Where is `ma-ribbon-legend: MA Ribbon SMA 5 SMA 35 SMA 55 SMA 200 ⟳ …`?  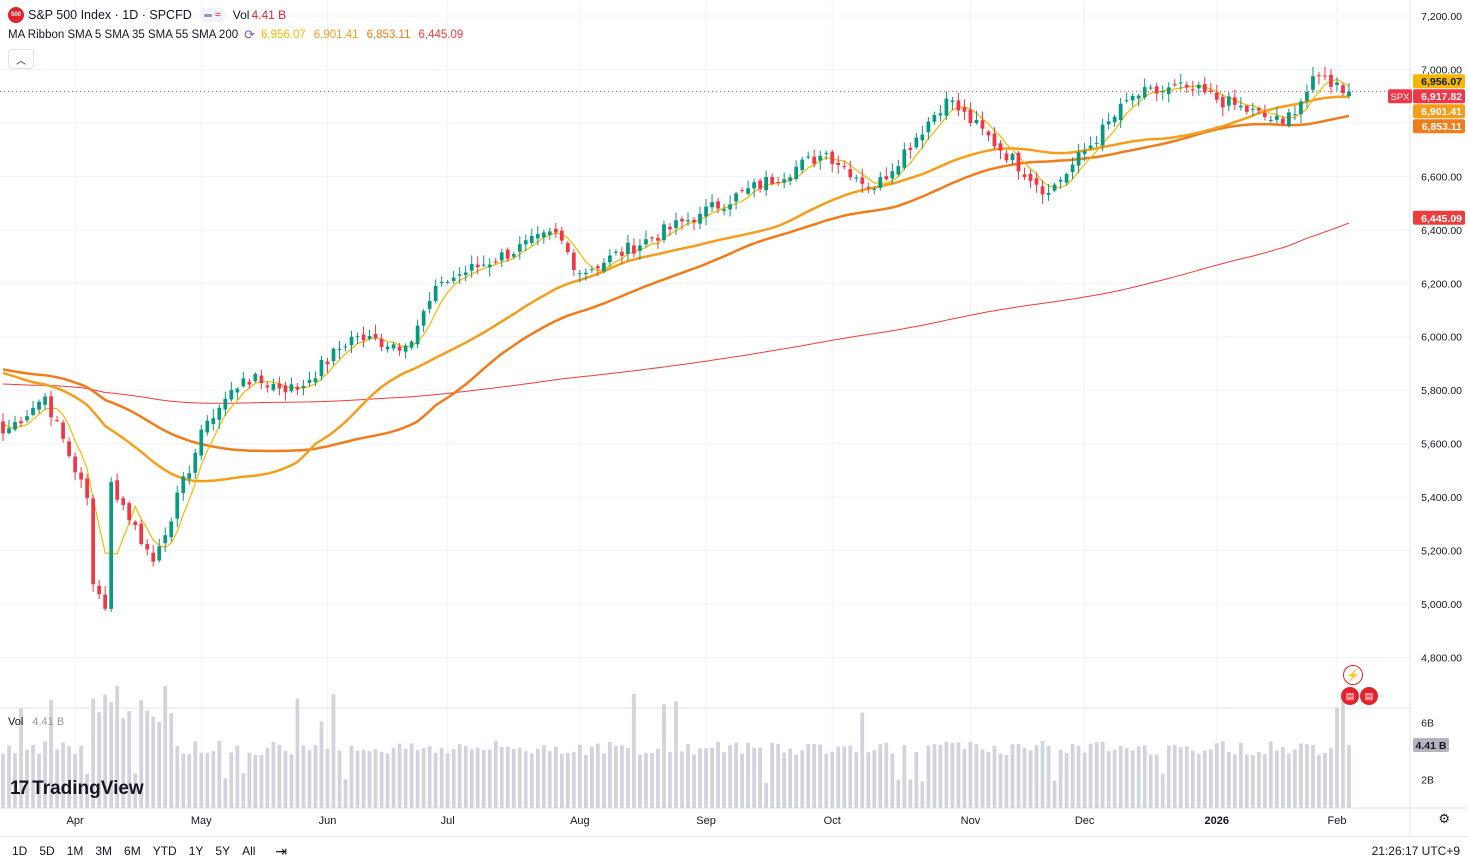 ma-ribbon-legend: MA Ribbon SMA 5 SMA 35 SMA 55 SMA 200 ⟳ … is located at coordinates (239, 35).